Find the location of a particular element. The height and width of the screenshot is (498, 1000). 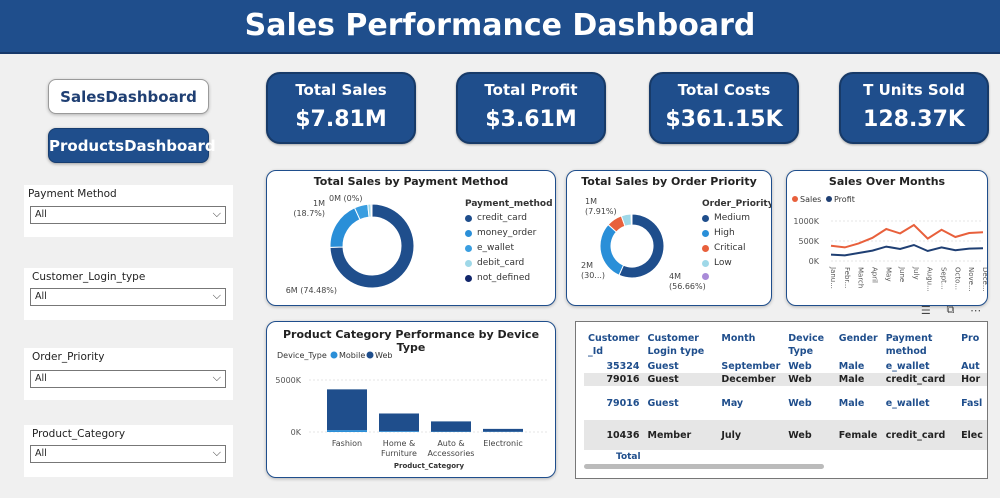

legend-item: High is located at coordinates (736, 233).